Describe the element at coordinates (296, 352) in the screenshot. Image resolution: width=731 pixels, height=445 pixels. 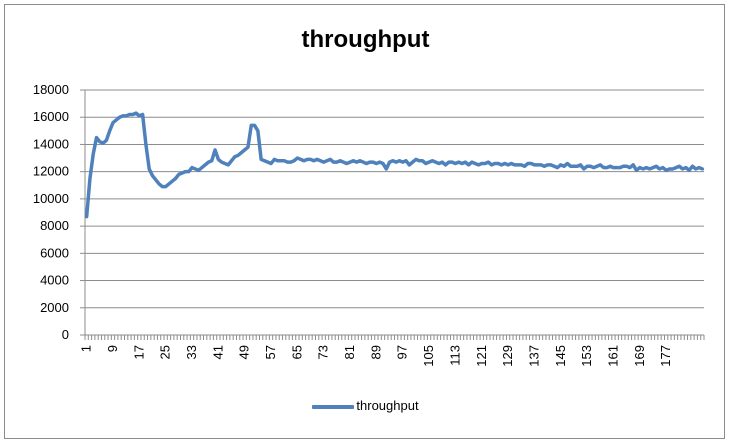
I see `x-tick-label: 65` at that location.